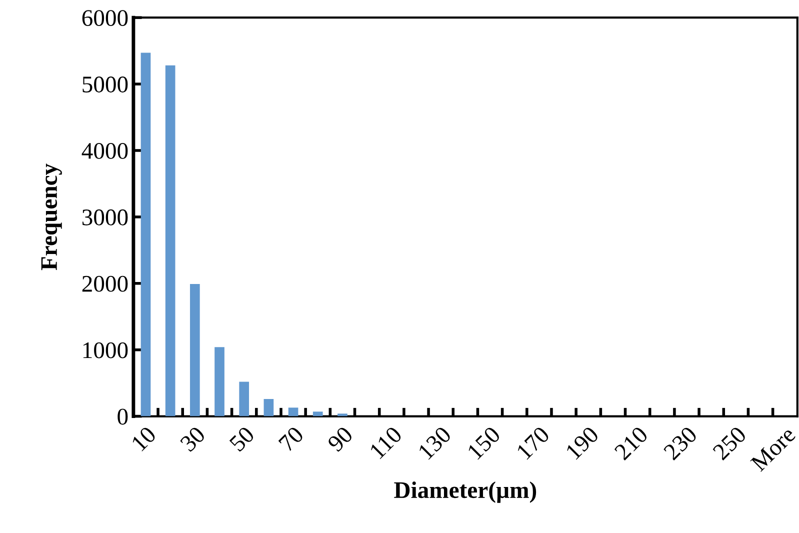 Image resolution: width=799 pixels, height=533 pixels. Describe the element at coordinates (105, 284) in the screenshot. I see `y-tick-label: 2000` at that location.